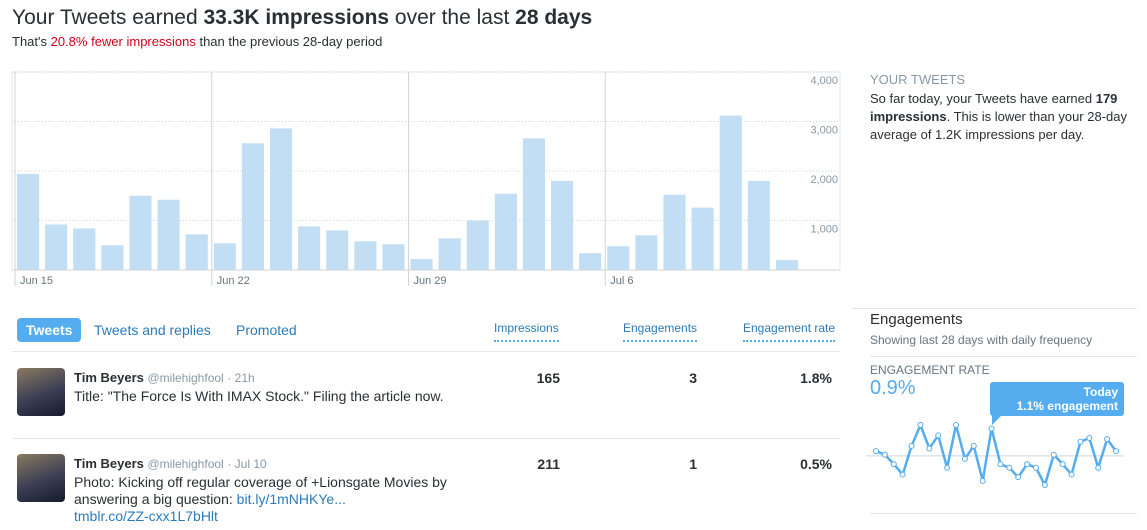 The image size is (1147, 530). Describe the element at coordinates (824, 81) in the screenshot. I see `y-tick-label: 4,000` at that location.